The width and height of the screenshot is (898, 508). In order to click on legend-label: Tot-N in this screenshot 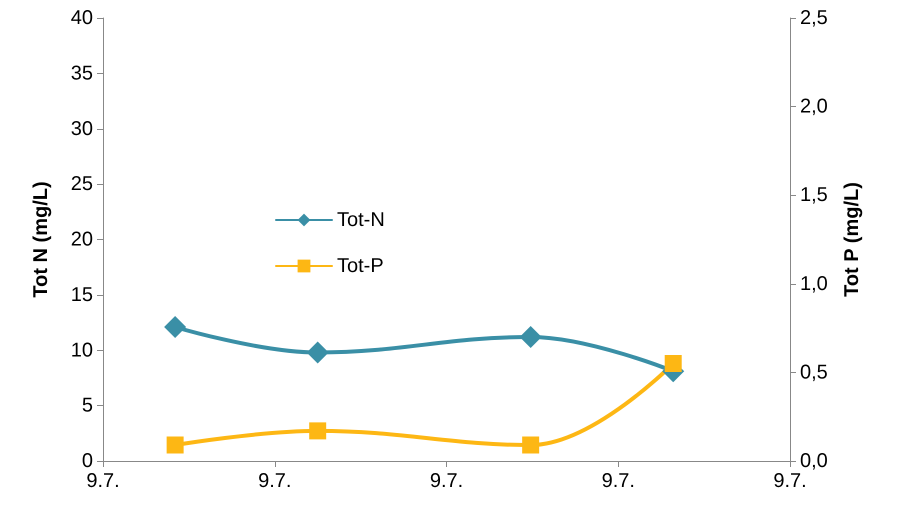, I will do `click(361, 220)`.